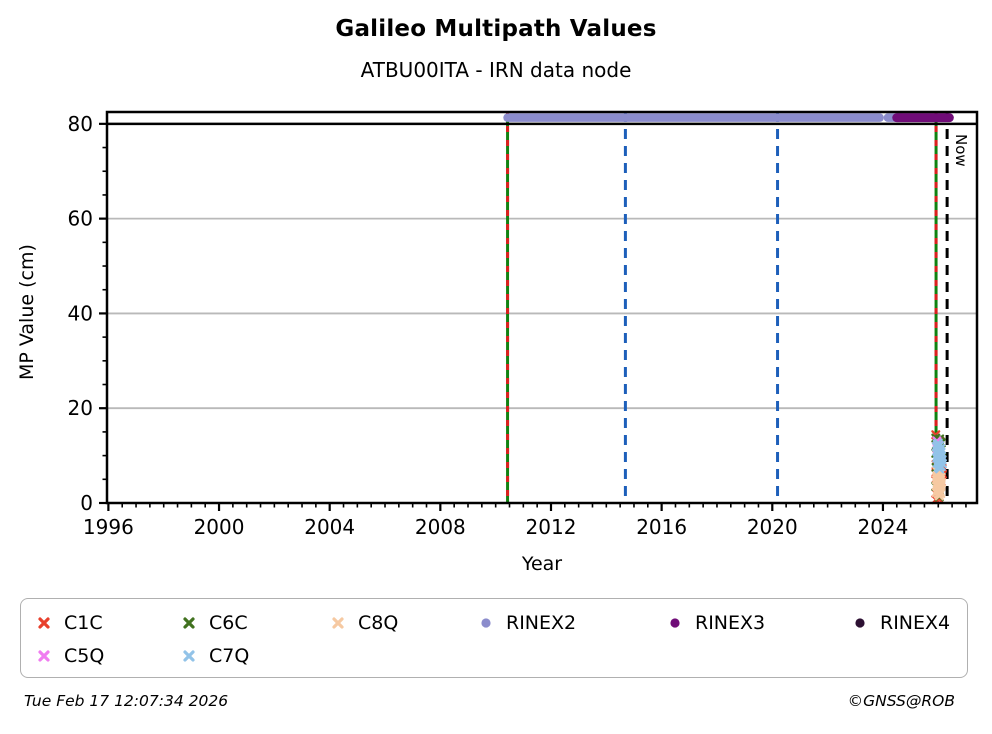 The height and width of the screenshot is (734, 992). Describe the element at coordinates (229, 655) in the screenshot. I see `legend-label: C7Q` at that location.